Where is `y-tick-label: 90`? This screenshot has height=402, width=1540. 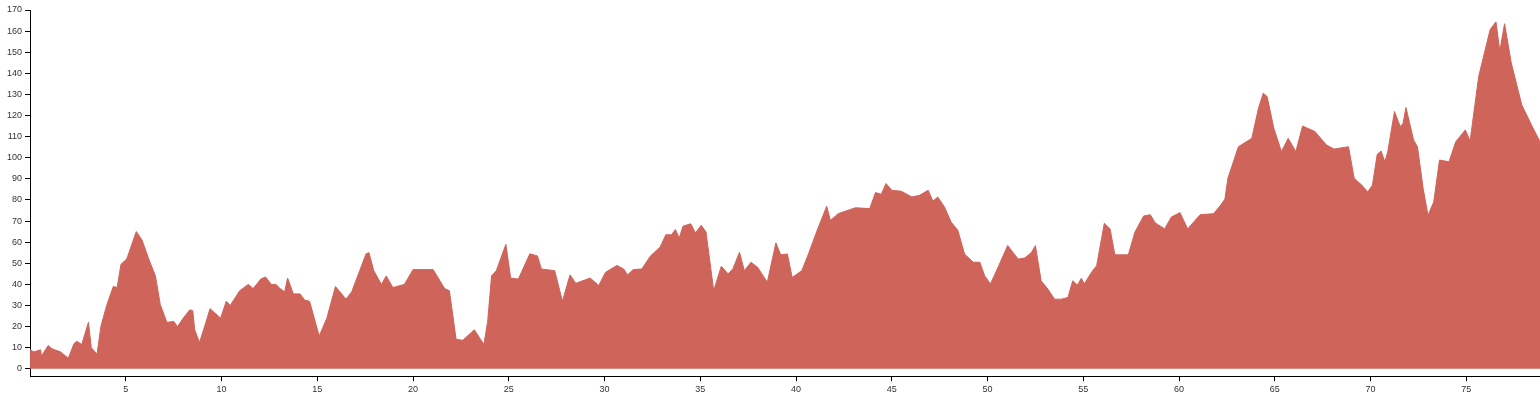 y-tick-label: 90 is located at coordinates (17, 178).